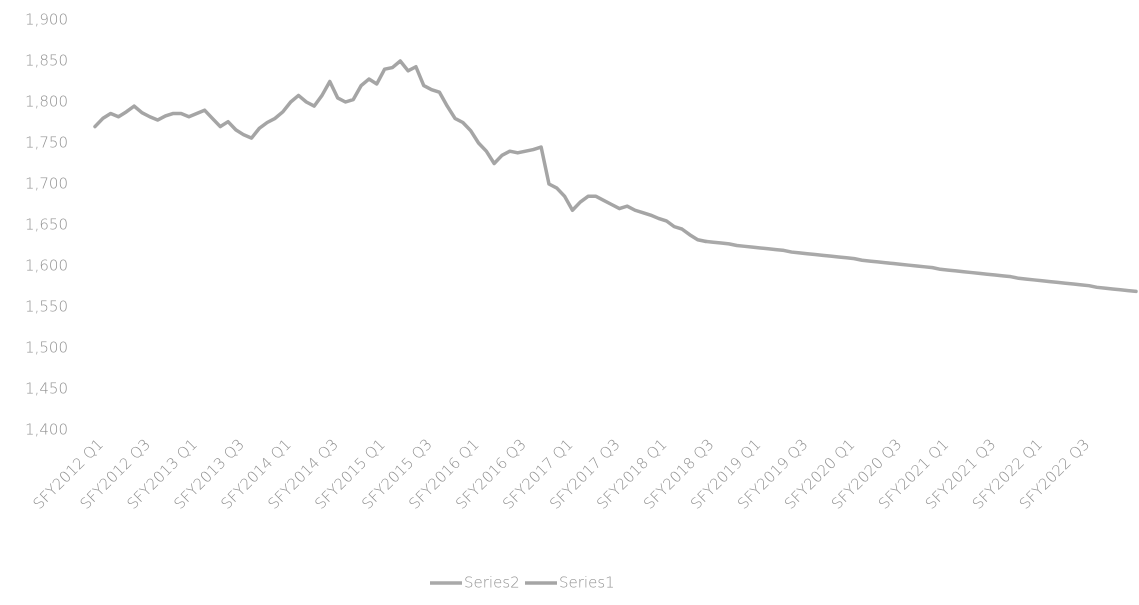  What do you see at coordinates (587, 583) in the screenshot?
I see `legend-label: Series1` at bounding box center [587, 583].